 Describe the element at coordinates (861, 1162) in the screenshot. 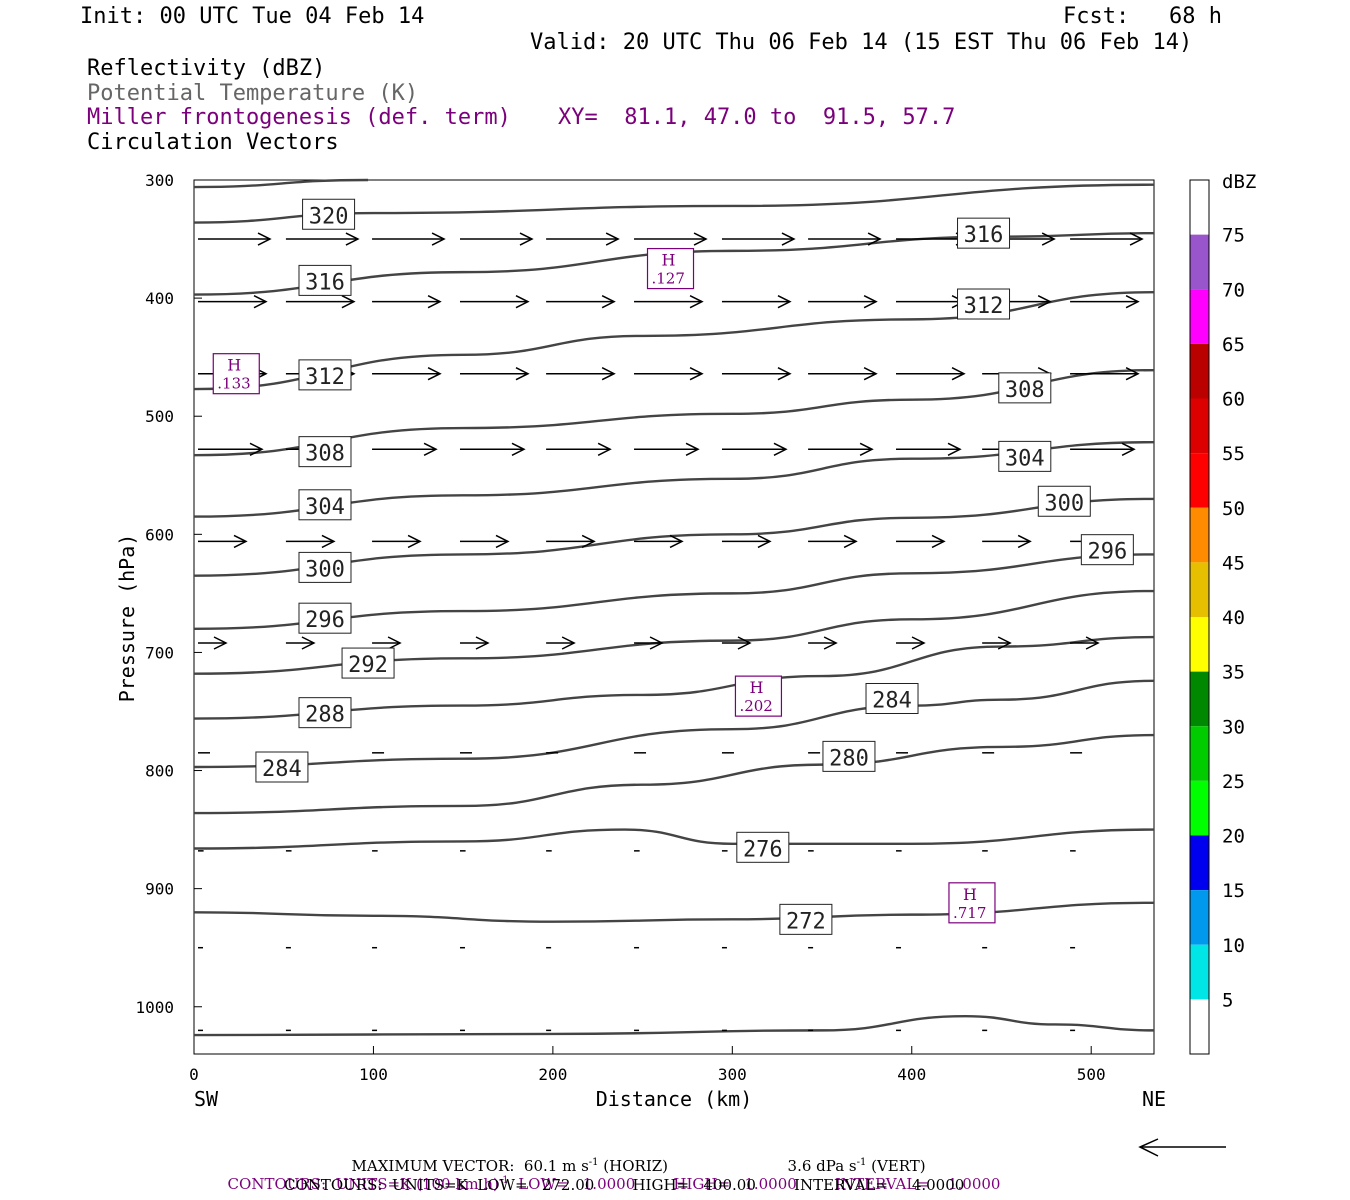

I see `max-vector-vert-exp: -1` at that location.